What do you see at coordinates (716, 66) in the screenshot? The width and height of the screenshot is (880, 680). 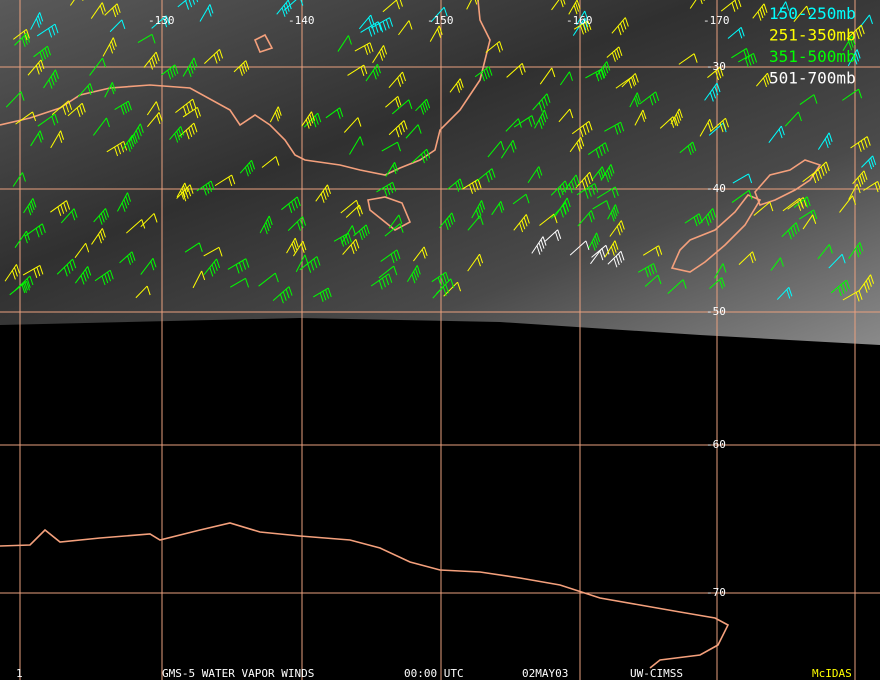 I see `latitude-label: -30` at bounding box center [716, 66].